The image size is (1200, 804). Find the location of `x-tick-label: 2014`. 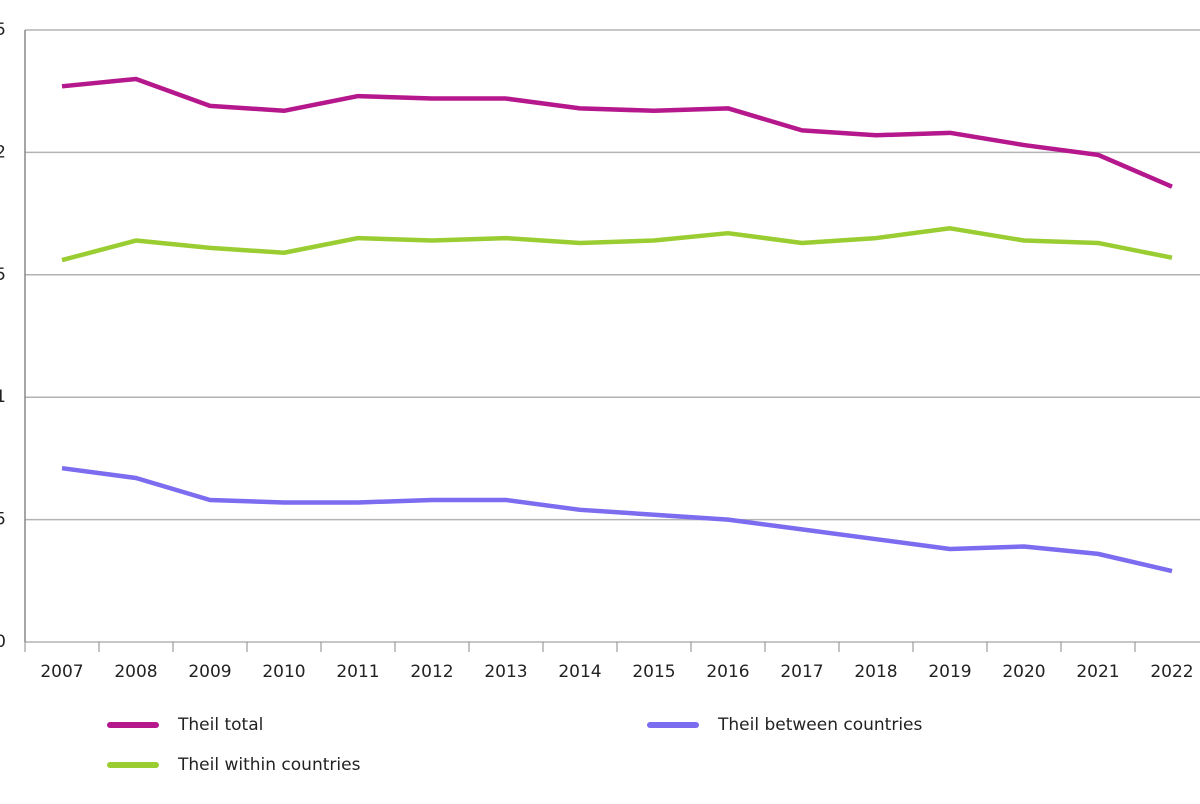

x-tick-label: 2014 is located at coordinates (579, 672).